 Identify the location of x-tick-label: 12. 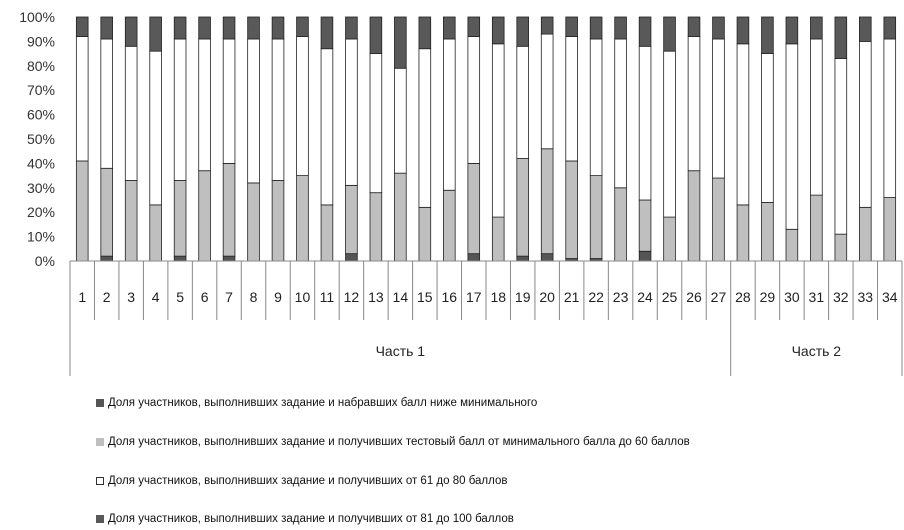
(352, 297).